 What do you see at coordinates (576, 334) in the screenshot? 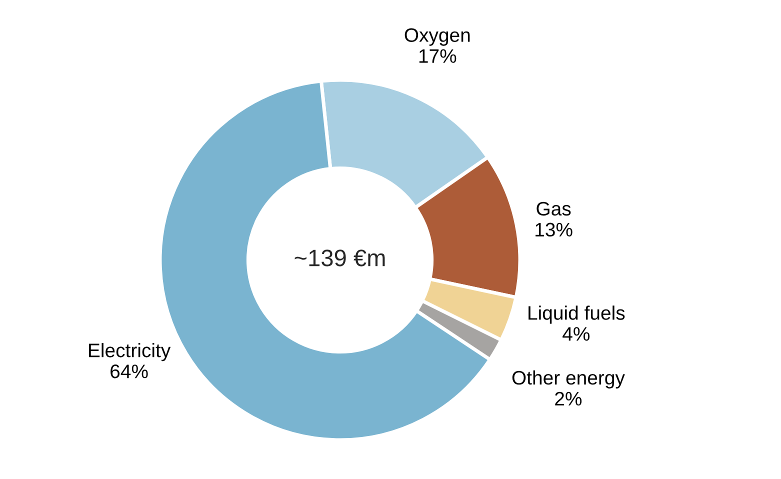
I see `data-label: 4%` at bounding box center [576, 334].